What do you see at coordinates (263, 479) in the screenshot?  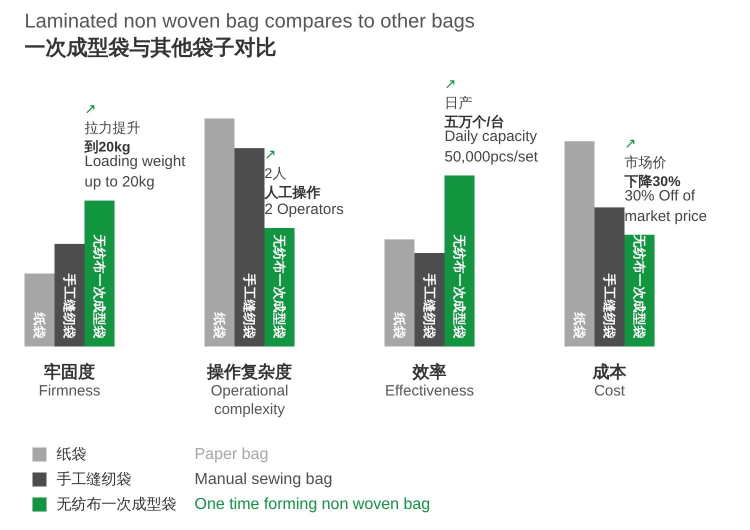 I see `text: Manual sewing bag` at bounding box center [263, 479].